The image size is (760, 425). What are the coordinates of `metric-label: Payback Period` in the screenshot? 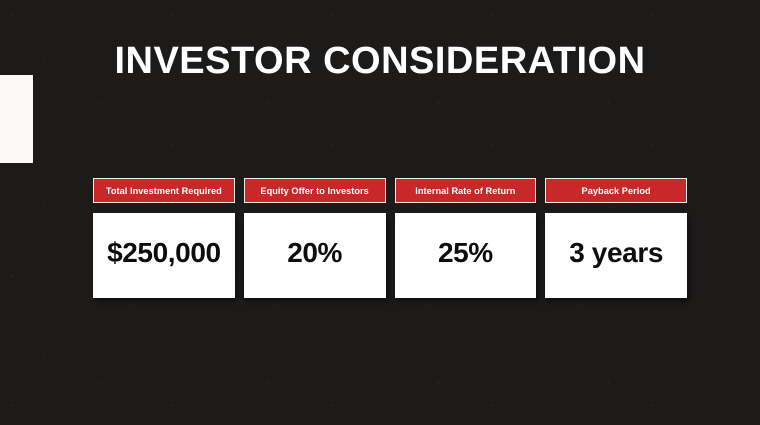 It's located at (616, 190).